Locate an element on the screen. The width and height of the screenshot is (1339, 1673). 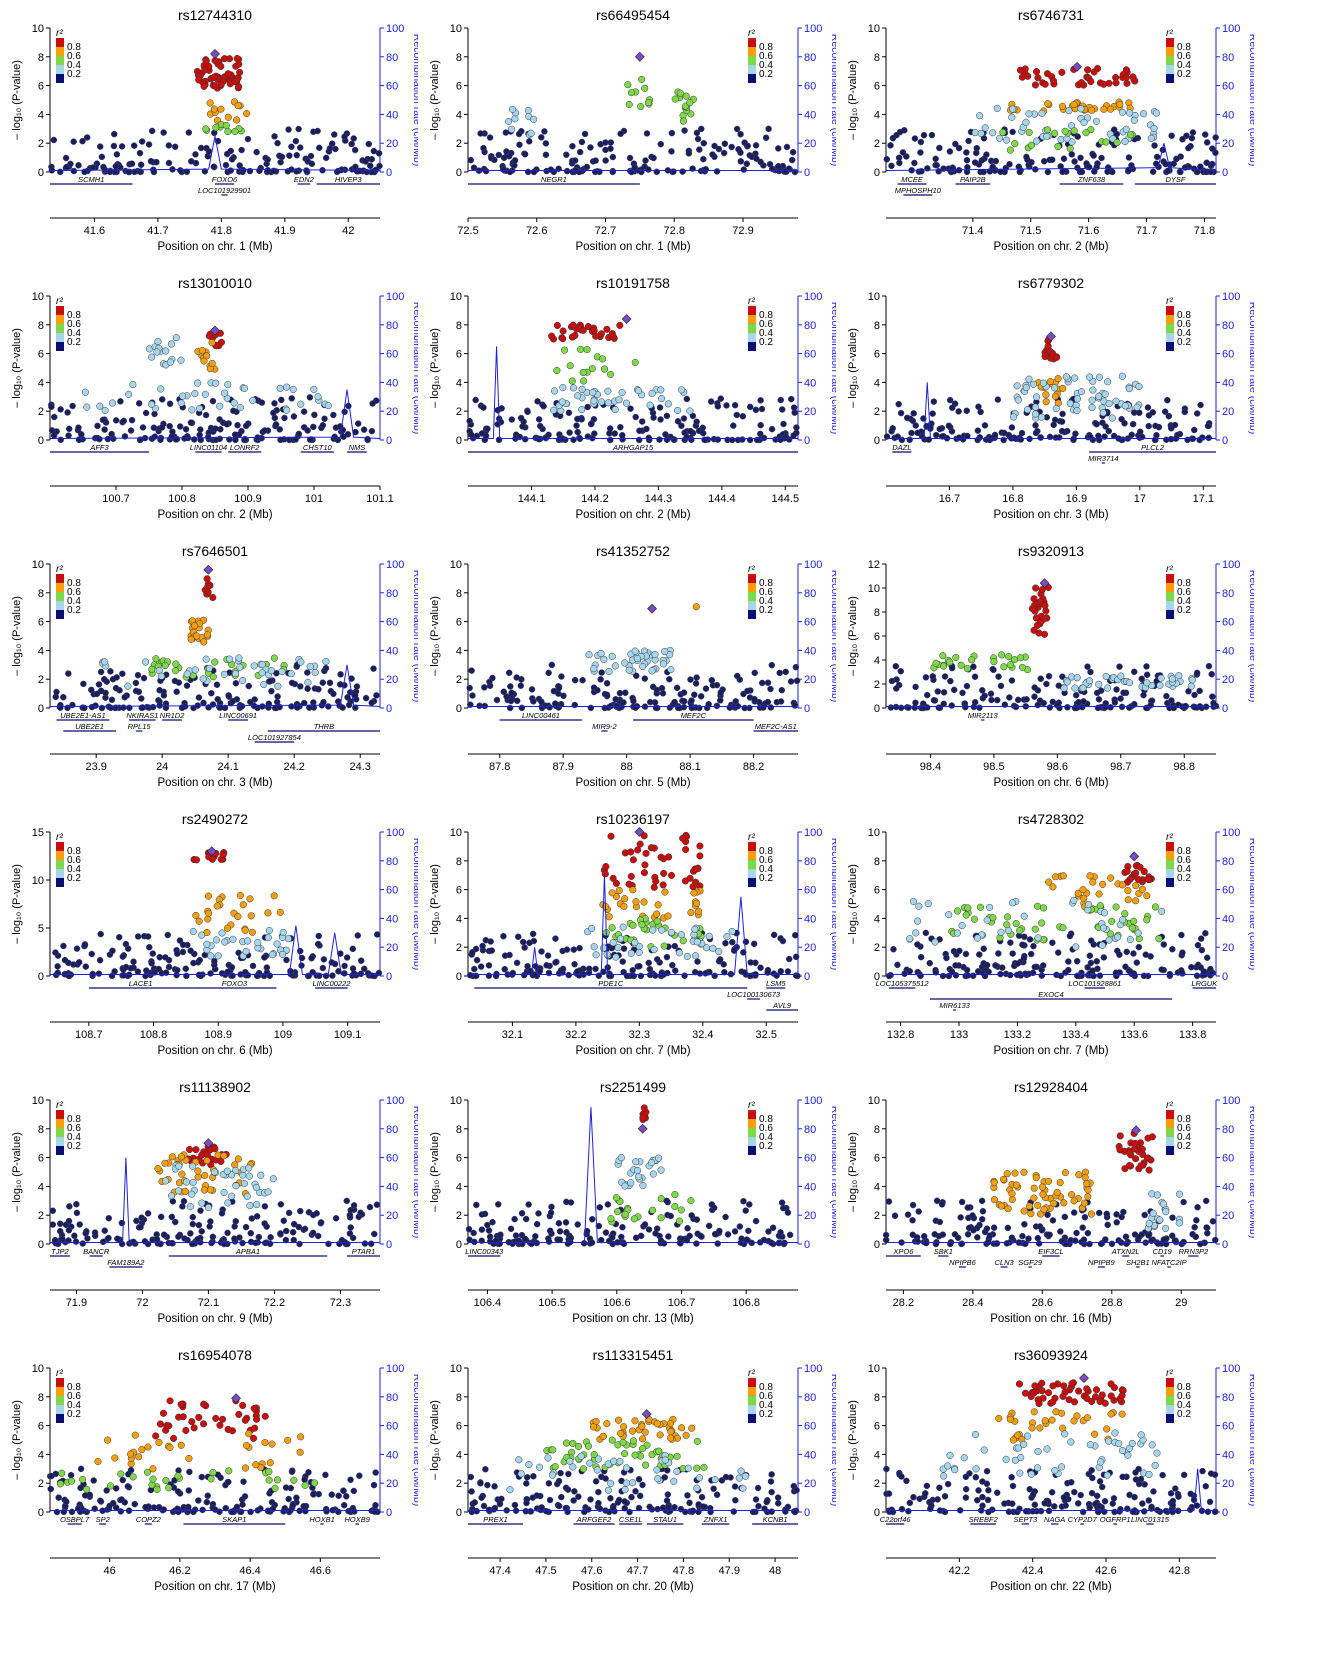
recomb-tick-label: 0 is located at coordinates (1225, 977).